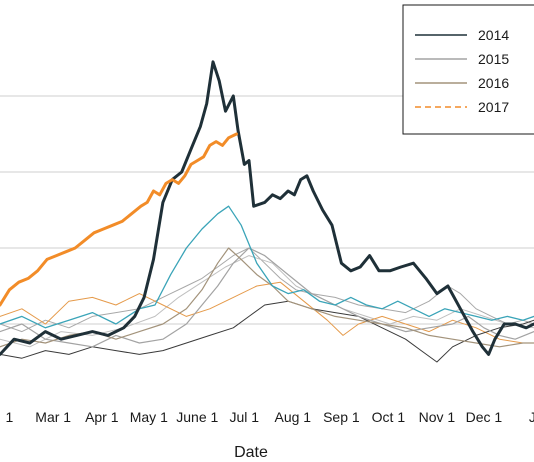 This screenshot has width=534, height=462. Describe the element at coordinates (493, 107) in the screenshot. I see `legend-label-2017: 2017` at that location.